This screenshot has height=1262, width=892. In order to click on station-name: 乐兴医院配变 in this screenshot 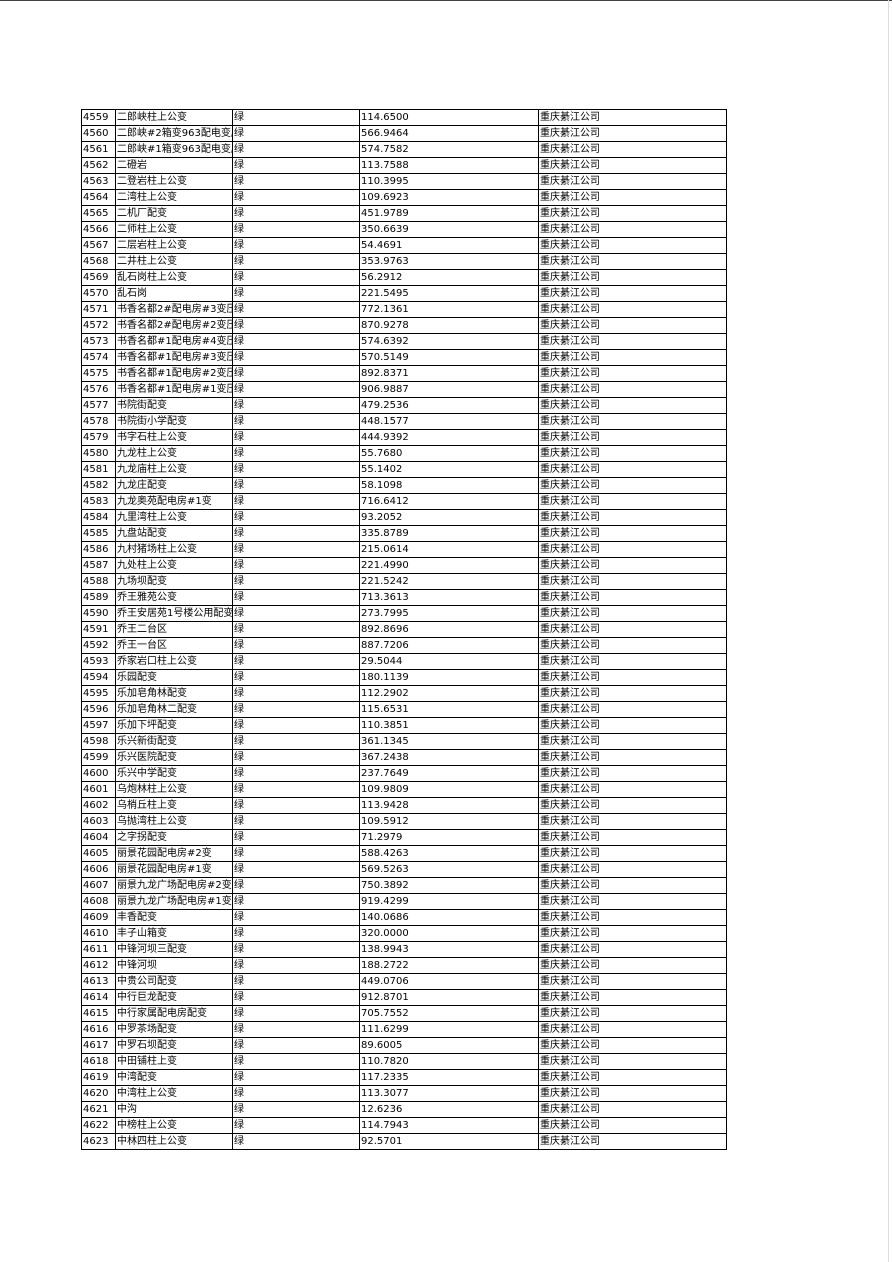, I will do `click(174, 757)`.